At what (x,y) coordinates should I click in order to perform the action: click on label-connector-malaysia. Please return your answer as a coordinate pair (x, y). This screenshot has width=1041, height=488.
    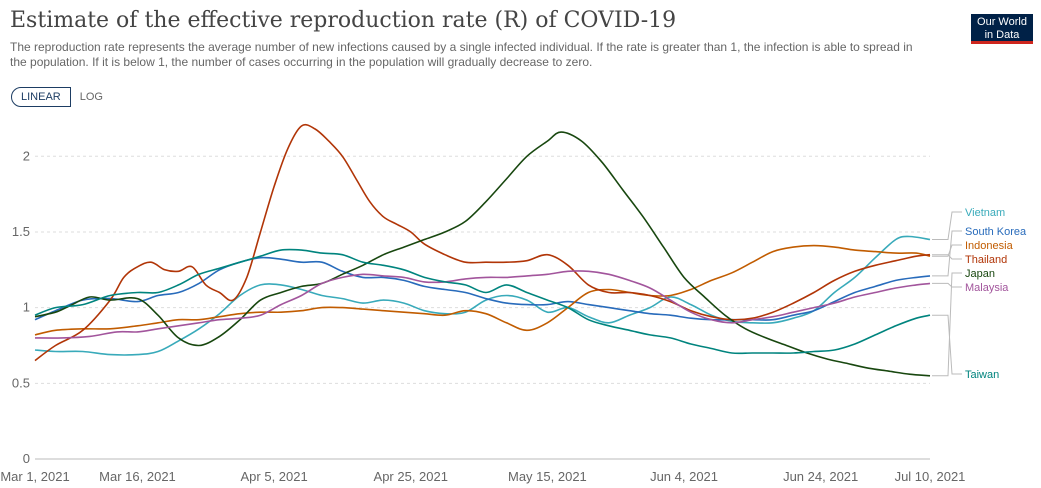
    Looking at the image, I should click on (947, 285).